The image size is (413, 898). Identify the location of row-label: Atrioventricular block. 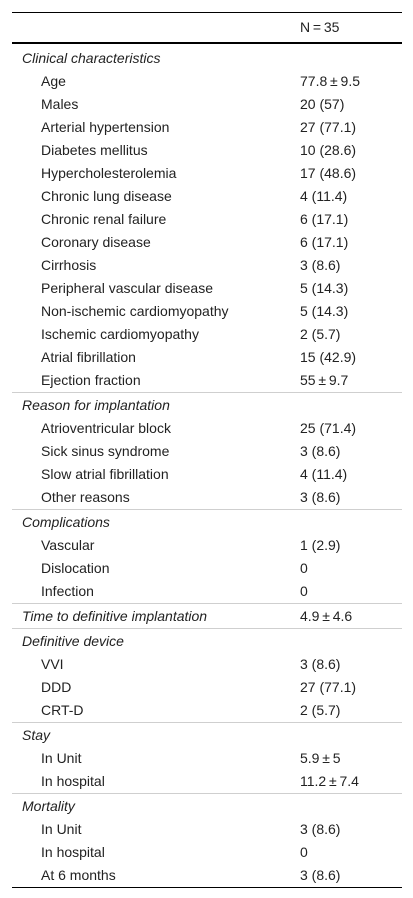
(106, 427).